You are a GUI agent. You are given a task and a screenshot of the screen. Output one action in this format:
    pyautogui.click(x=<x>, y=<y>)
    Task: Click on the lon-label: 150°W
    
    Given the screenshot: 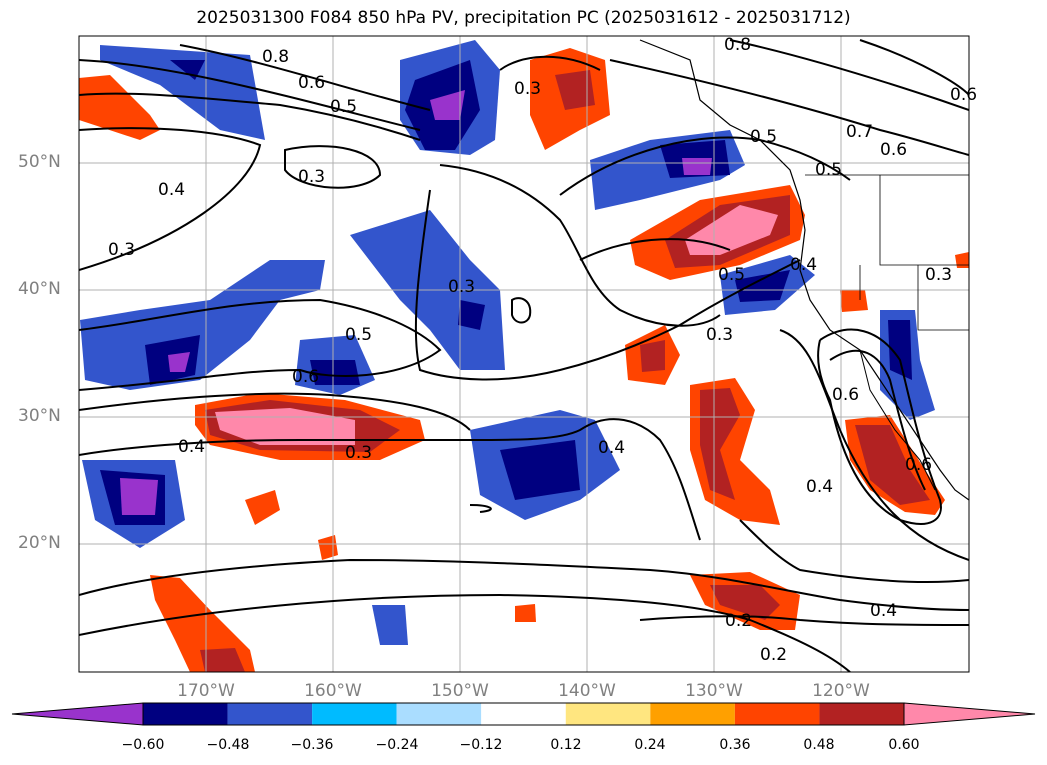 What is the action you would take?
    pyautogui.click(x=460, y=691)
    